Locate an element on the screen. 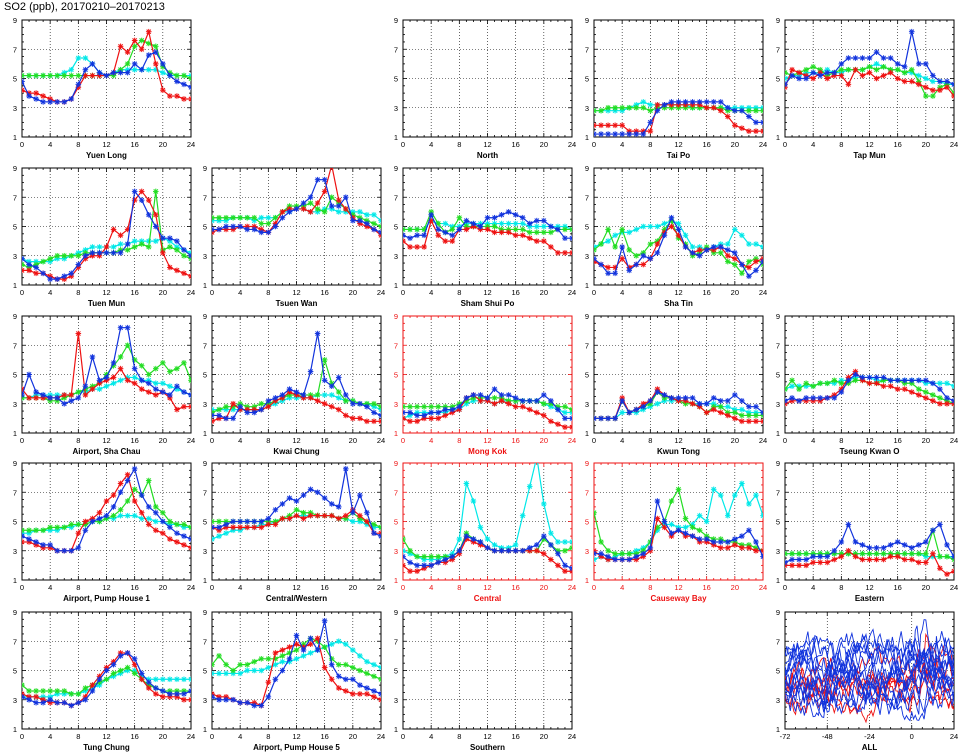 The width and height of the screenshot is (965, 755). y-tick-label: 5 is located at coordinates (396, 79).